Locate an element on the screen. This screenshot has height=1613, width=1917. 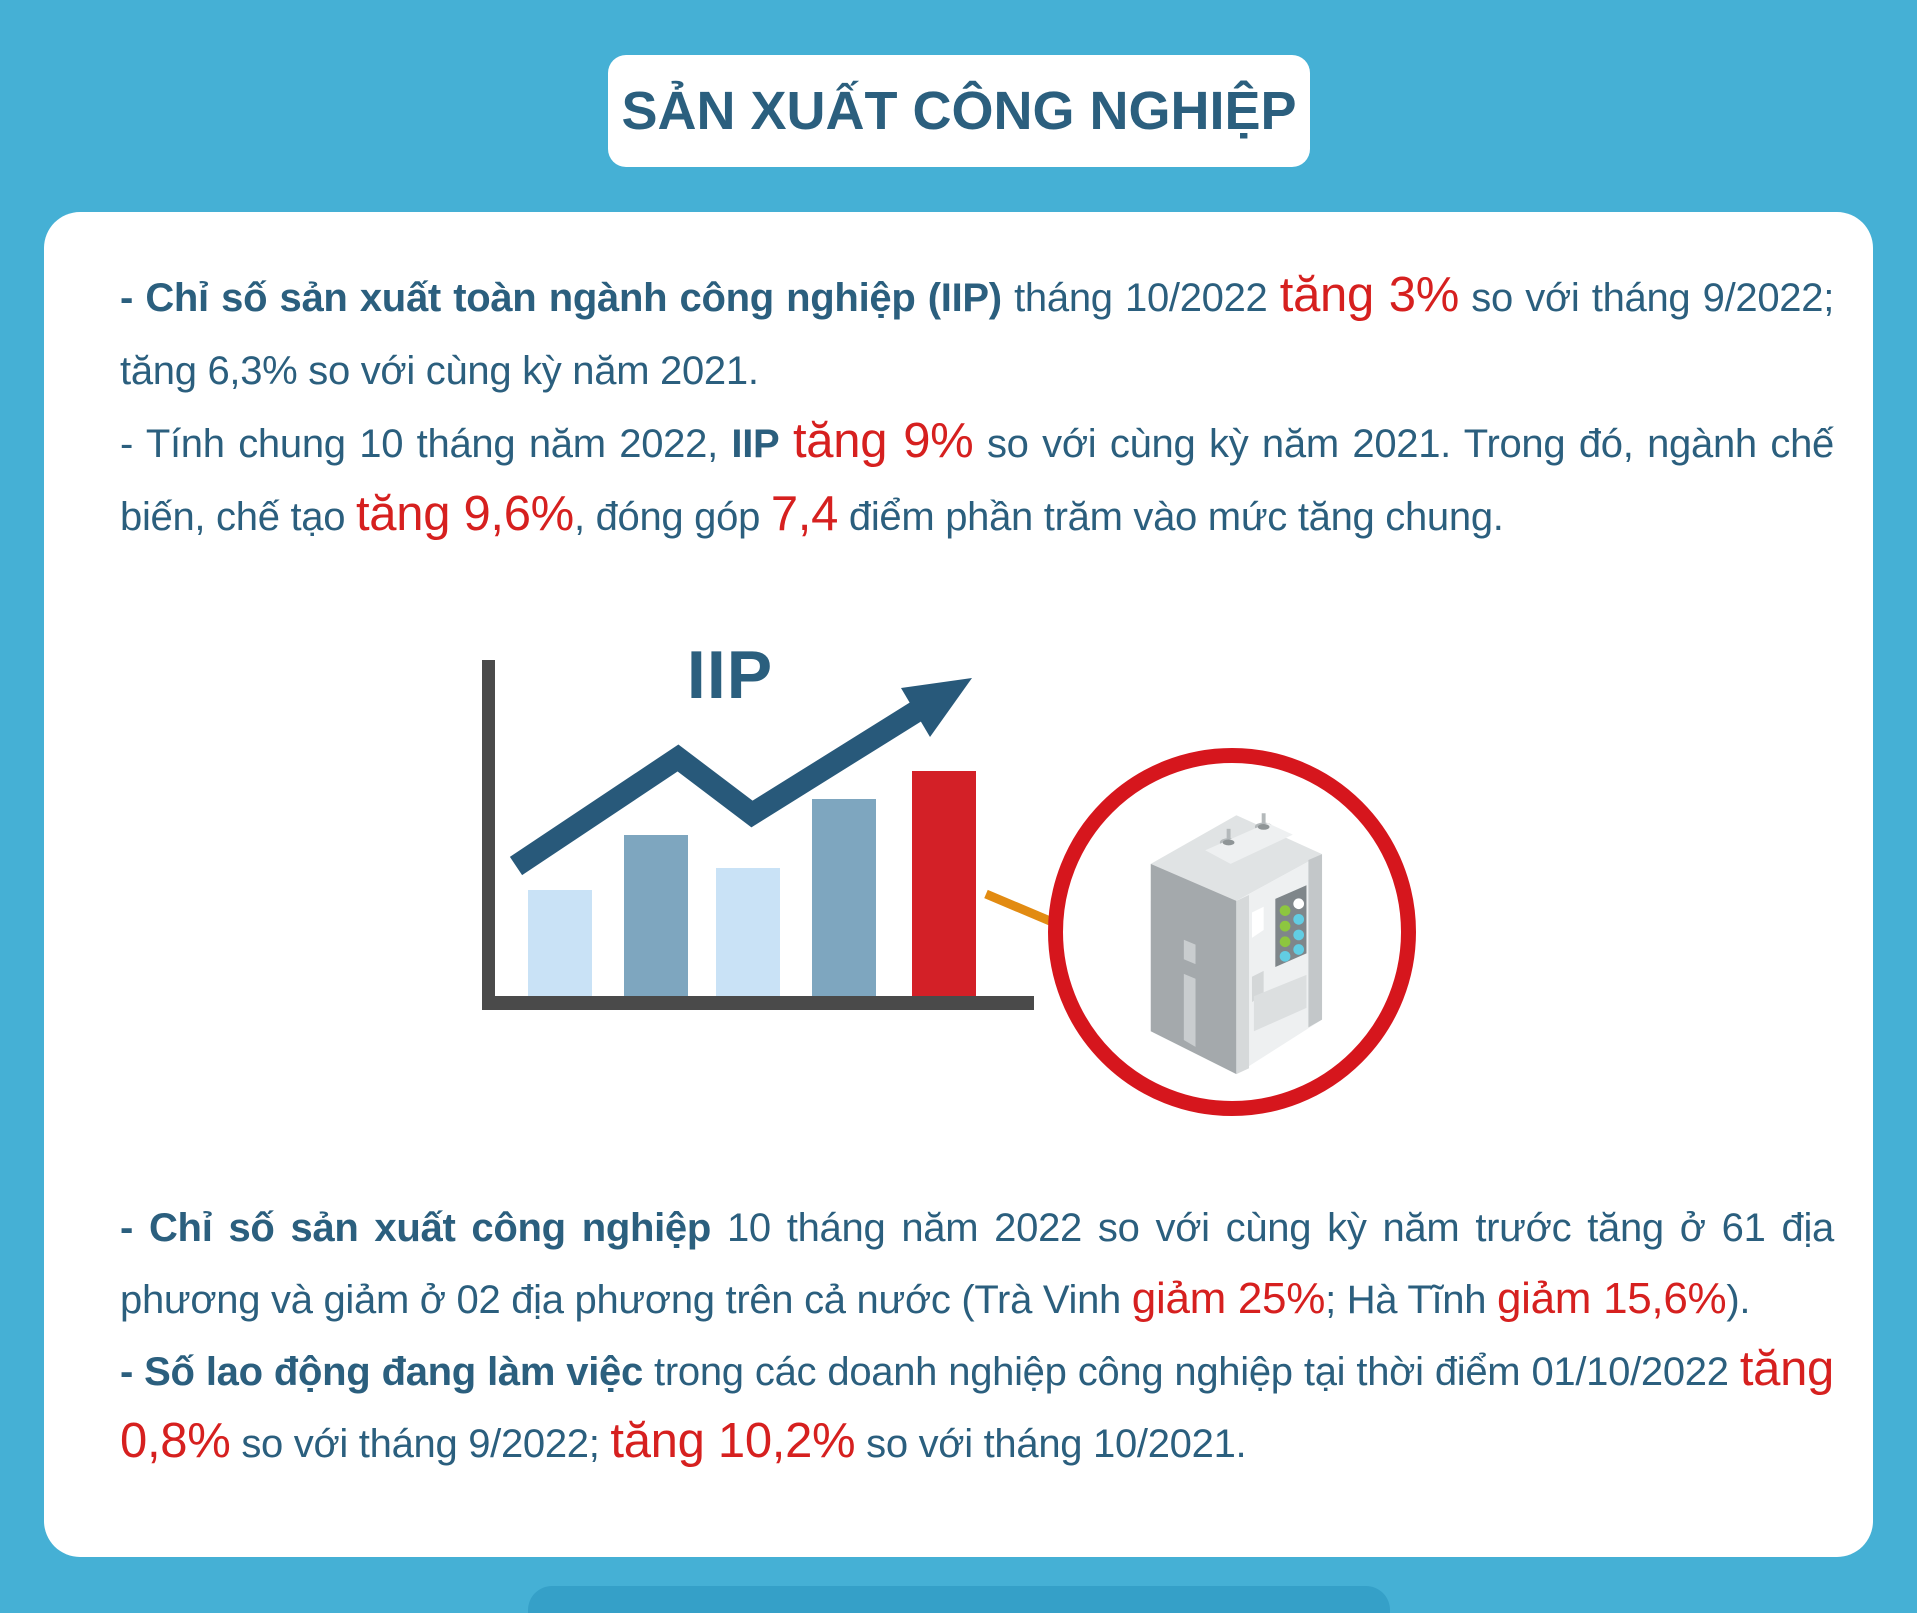
text-run: , đóng góp is located at coordinates (672, 517).